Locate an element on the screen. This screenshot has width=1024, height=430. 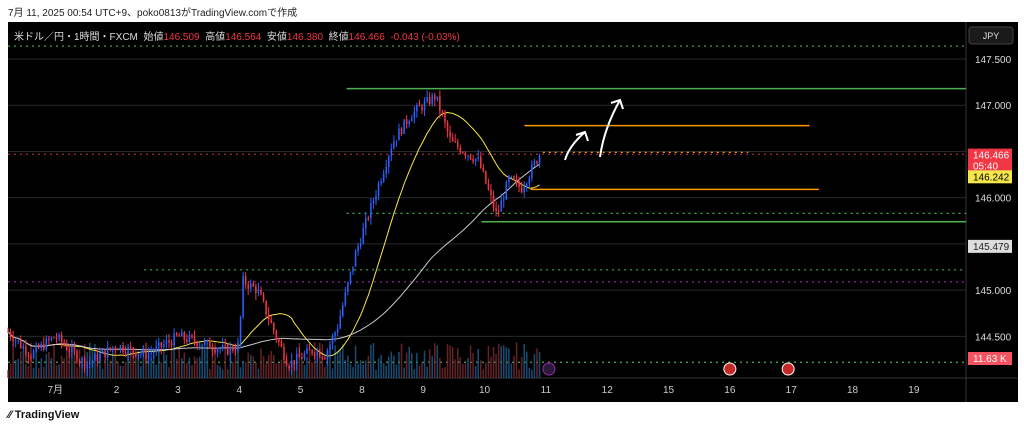
price-tick-label: 144.500 is located at coordinates (993, 337).